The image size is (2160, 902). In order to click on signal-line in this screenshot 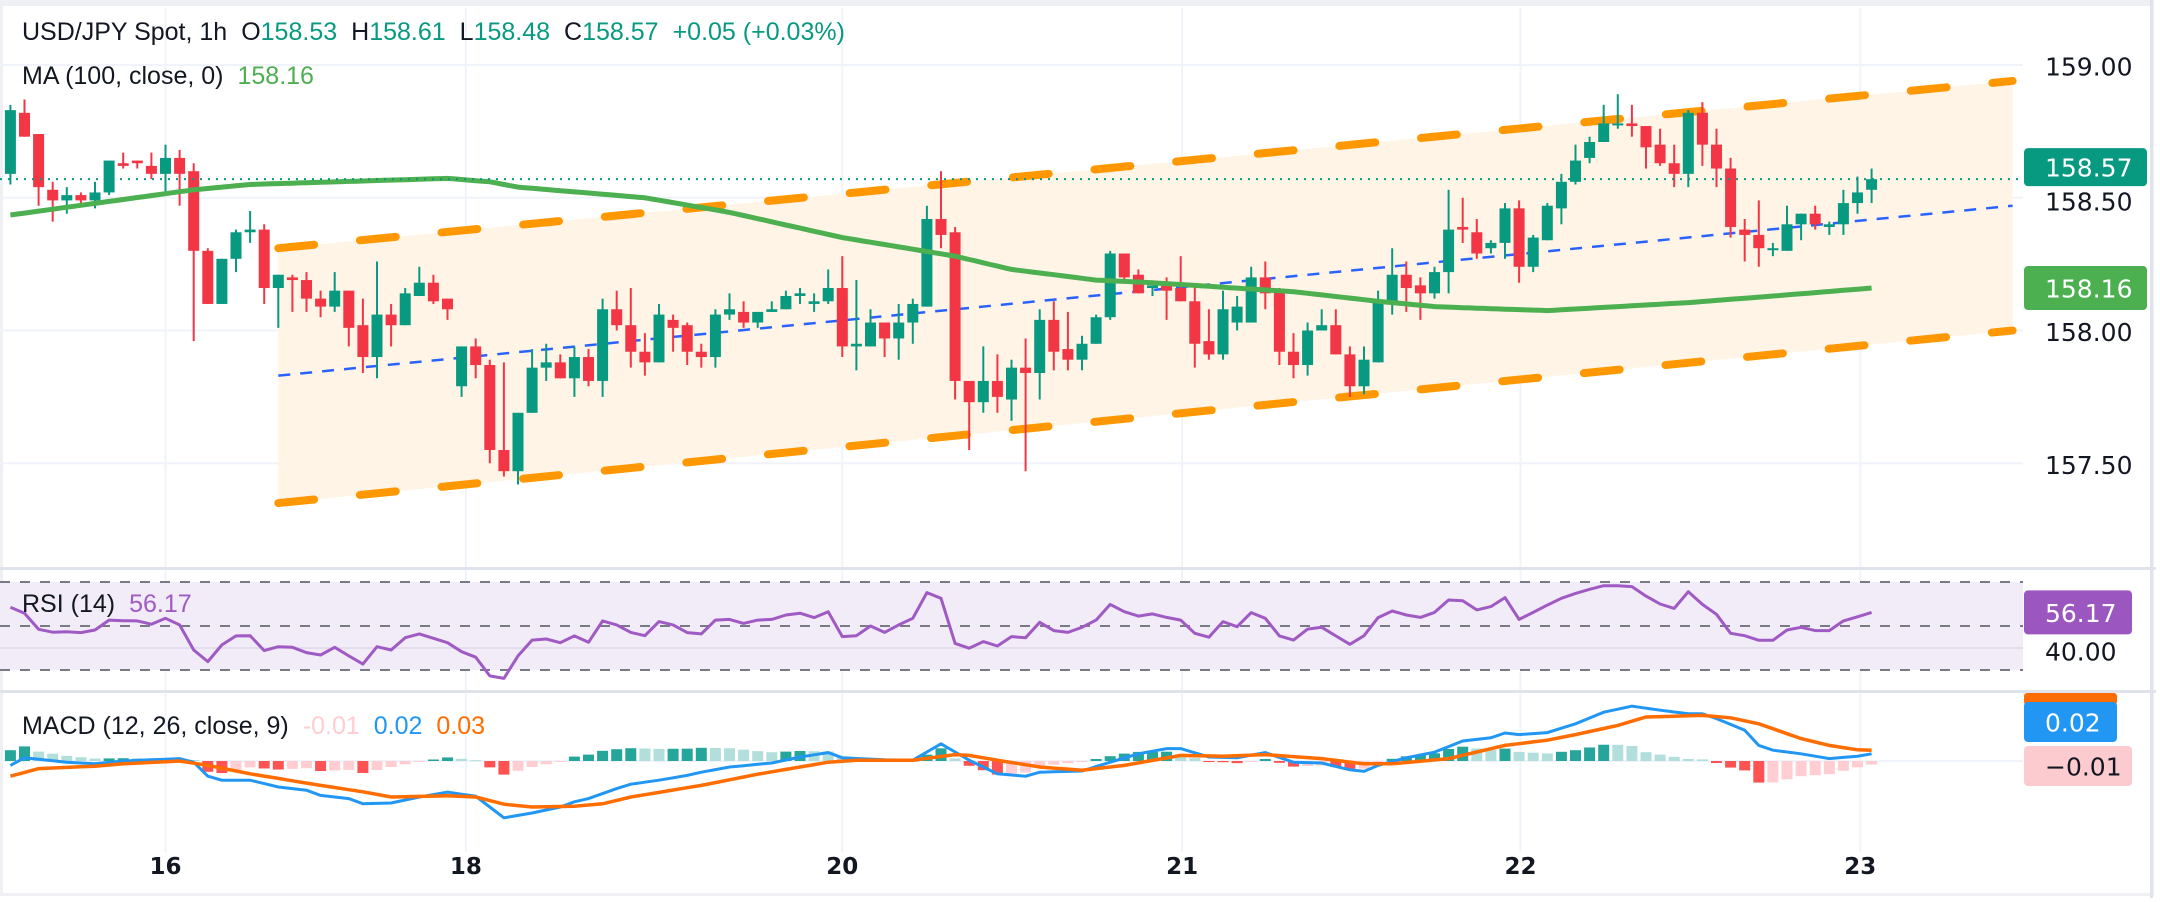, I will do `click(940, 761)`.